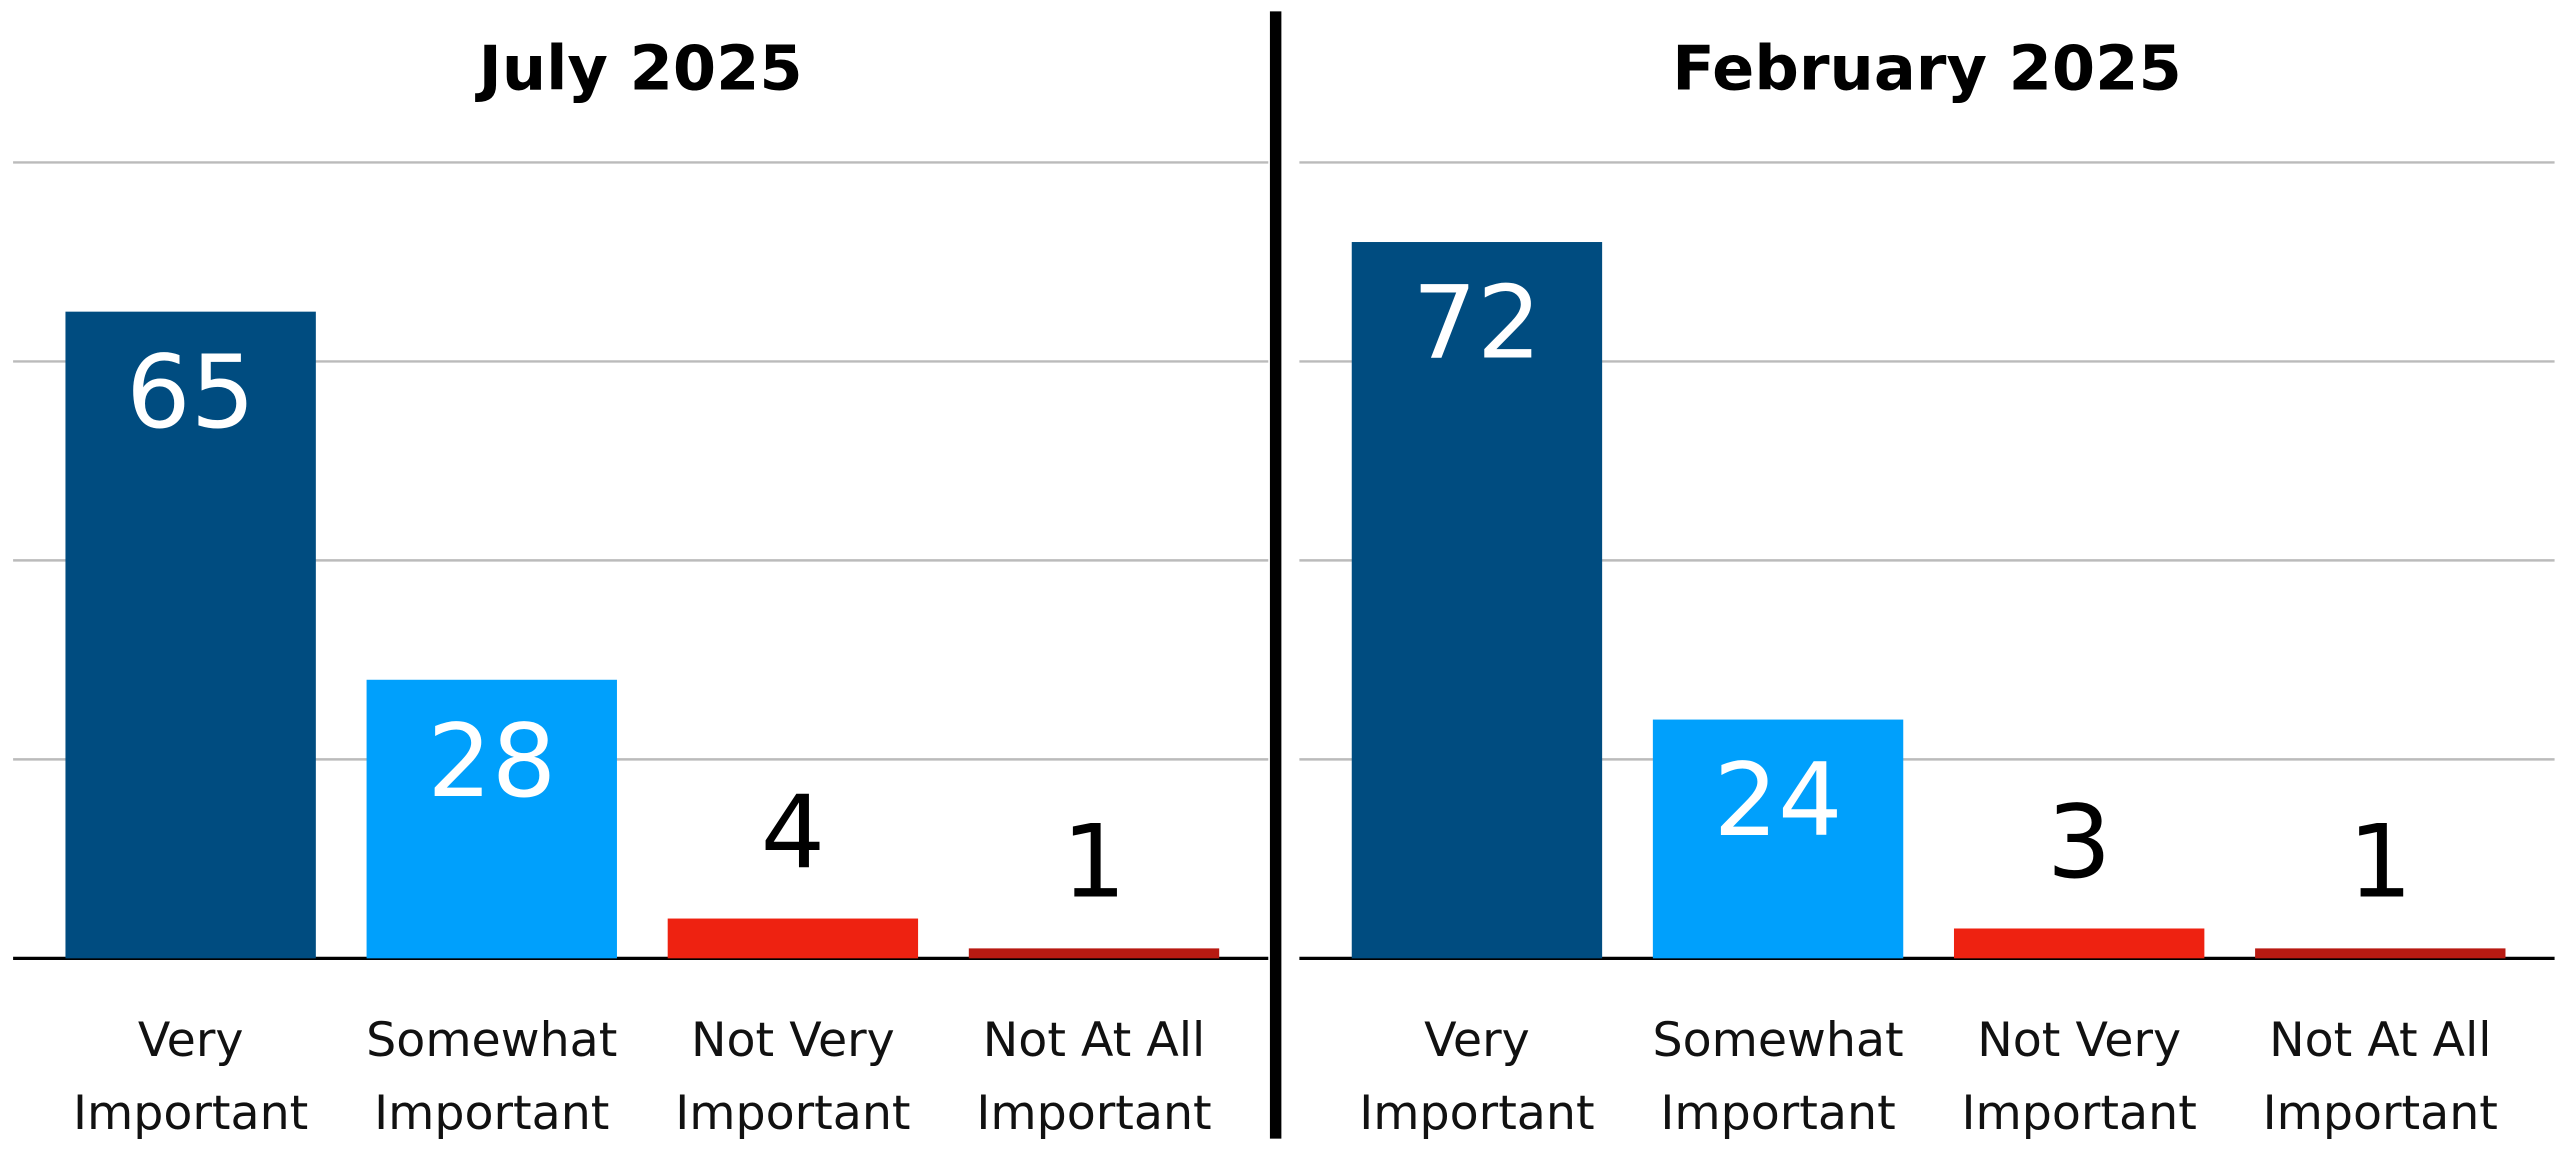  What do you see at coordinates (492, 760) in the screenshot?
I see `value-label: 28` at bounding box center [492, 760].